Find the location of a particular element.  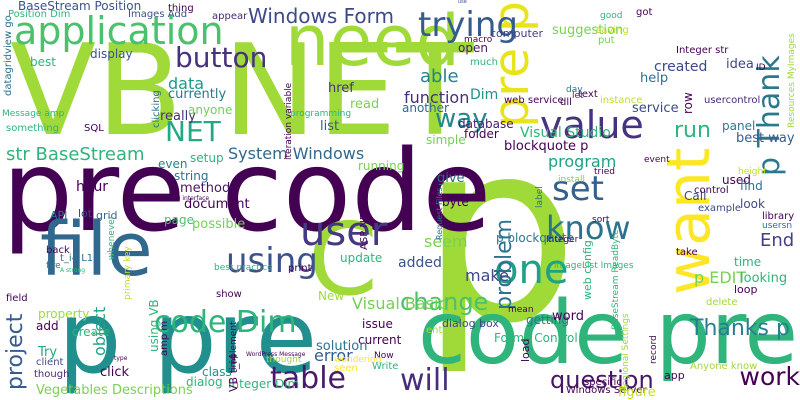

cloud-word: blockquote p is located at coordinates (546, 146).